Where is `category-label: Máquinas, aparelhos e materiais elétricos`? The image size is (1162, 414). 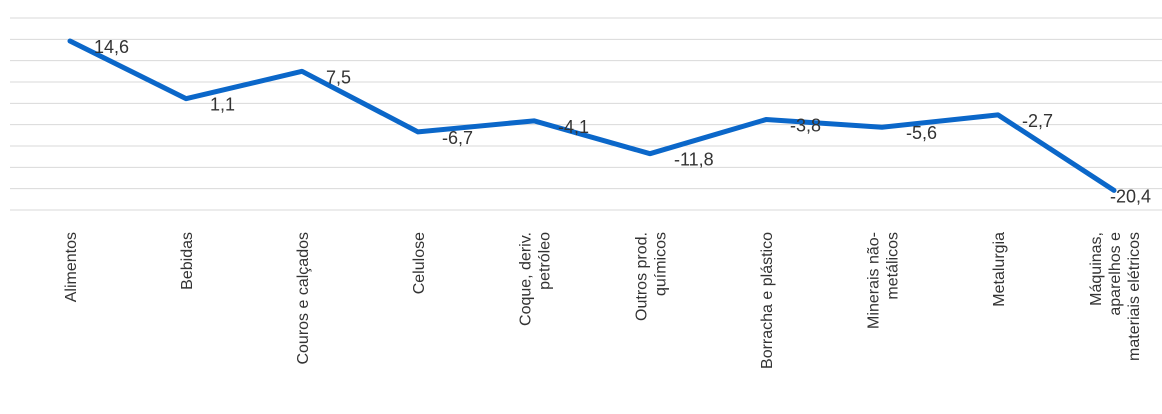 category-label: Máquinas, aparelhos e materiais elétricos is located at coordinates (1115, 296).